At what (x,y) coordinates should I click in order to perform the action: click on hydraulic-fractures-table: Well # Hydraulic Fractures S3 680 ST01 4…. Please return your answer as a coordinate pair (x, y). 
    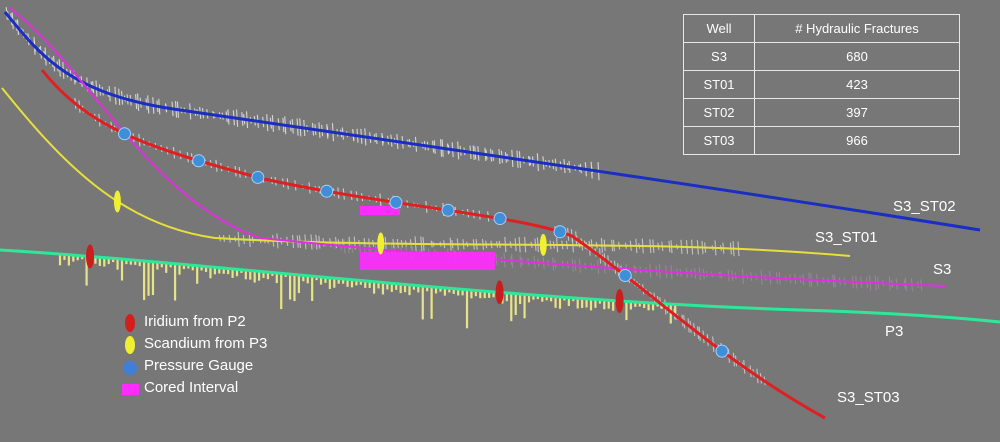
    Looking at the image, I should click on (821, 84).